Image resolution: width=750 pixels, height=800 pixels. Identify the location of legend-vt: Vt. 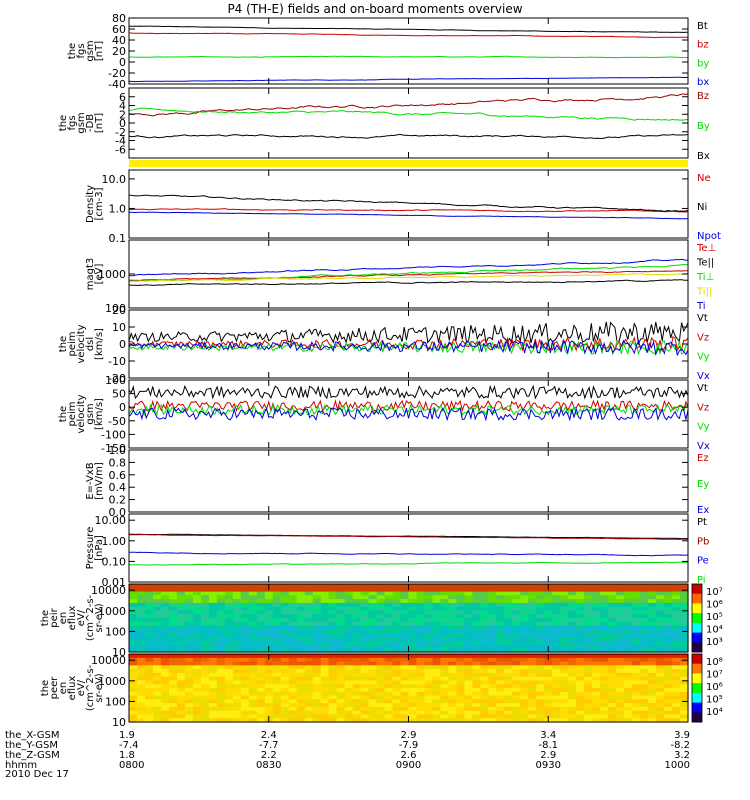
(702, 388).